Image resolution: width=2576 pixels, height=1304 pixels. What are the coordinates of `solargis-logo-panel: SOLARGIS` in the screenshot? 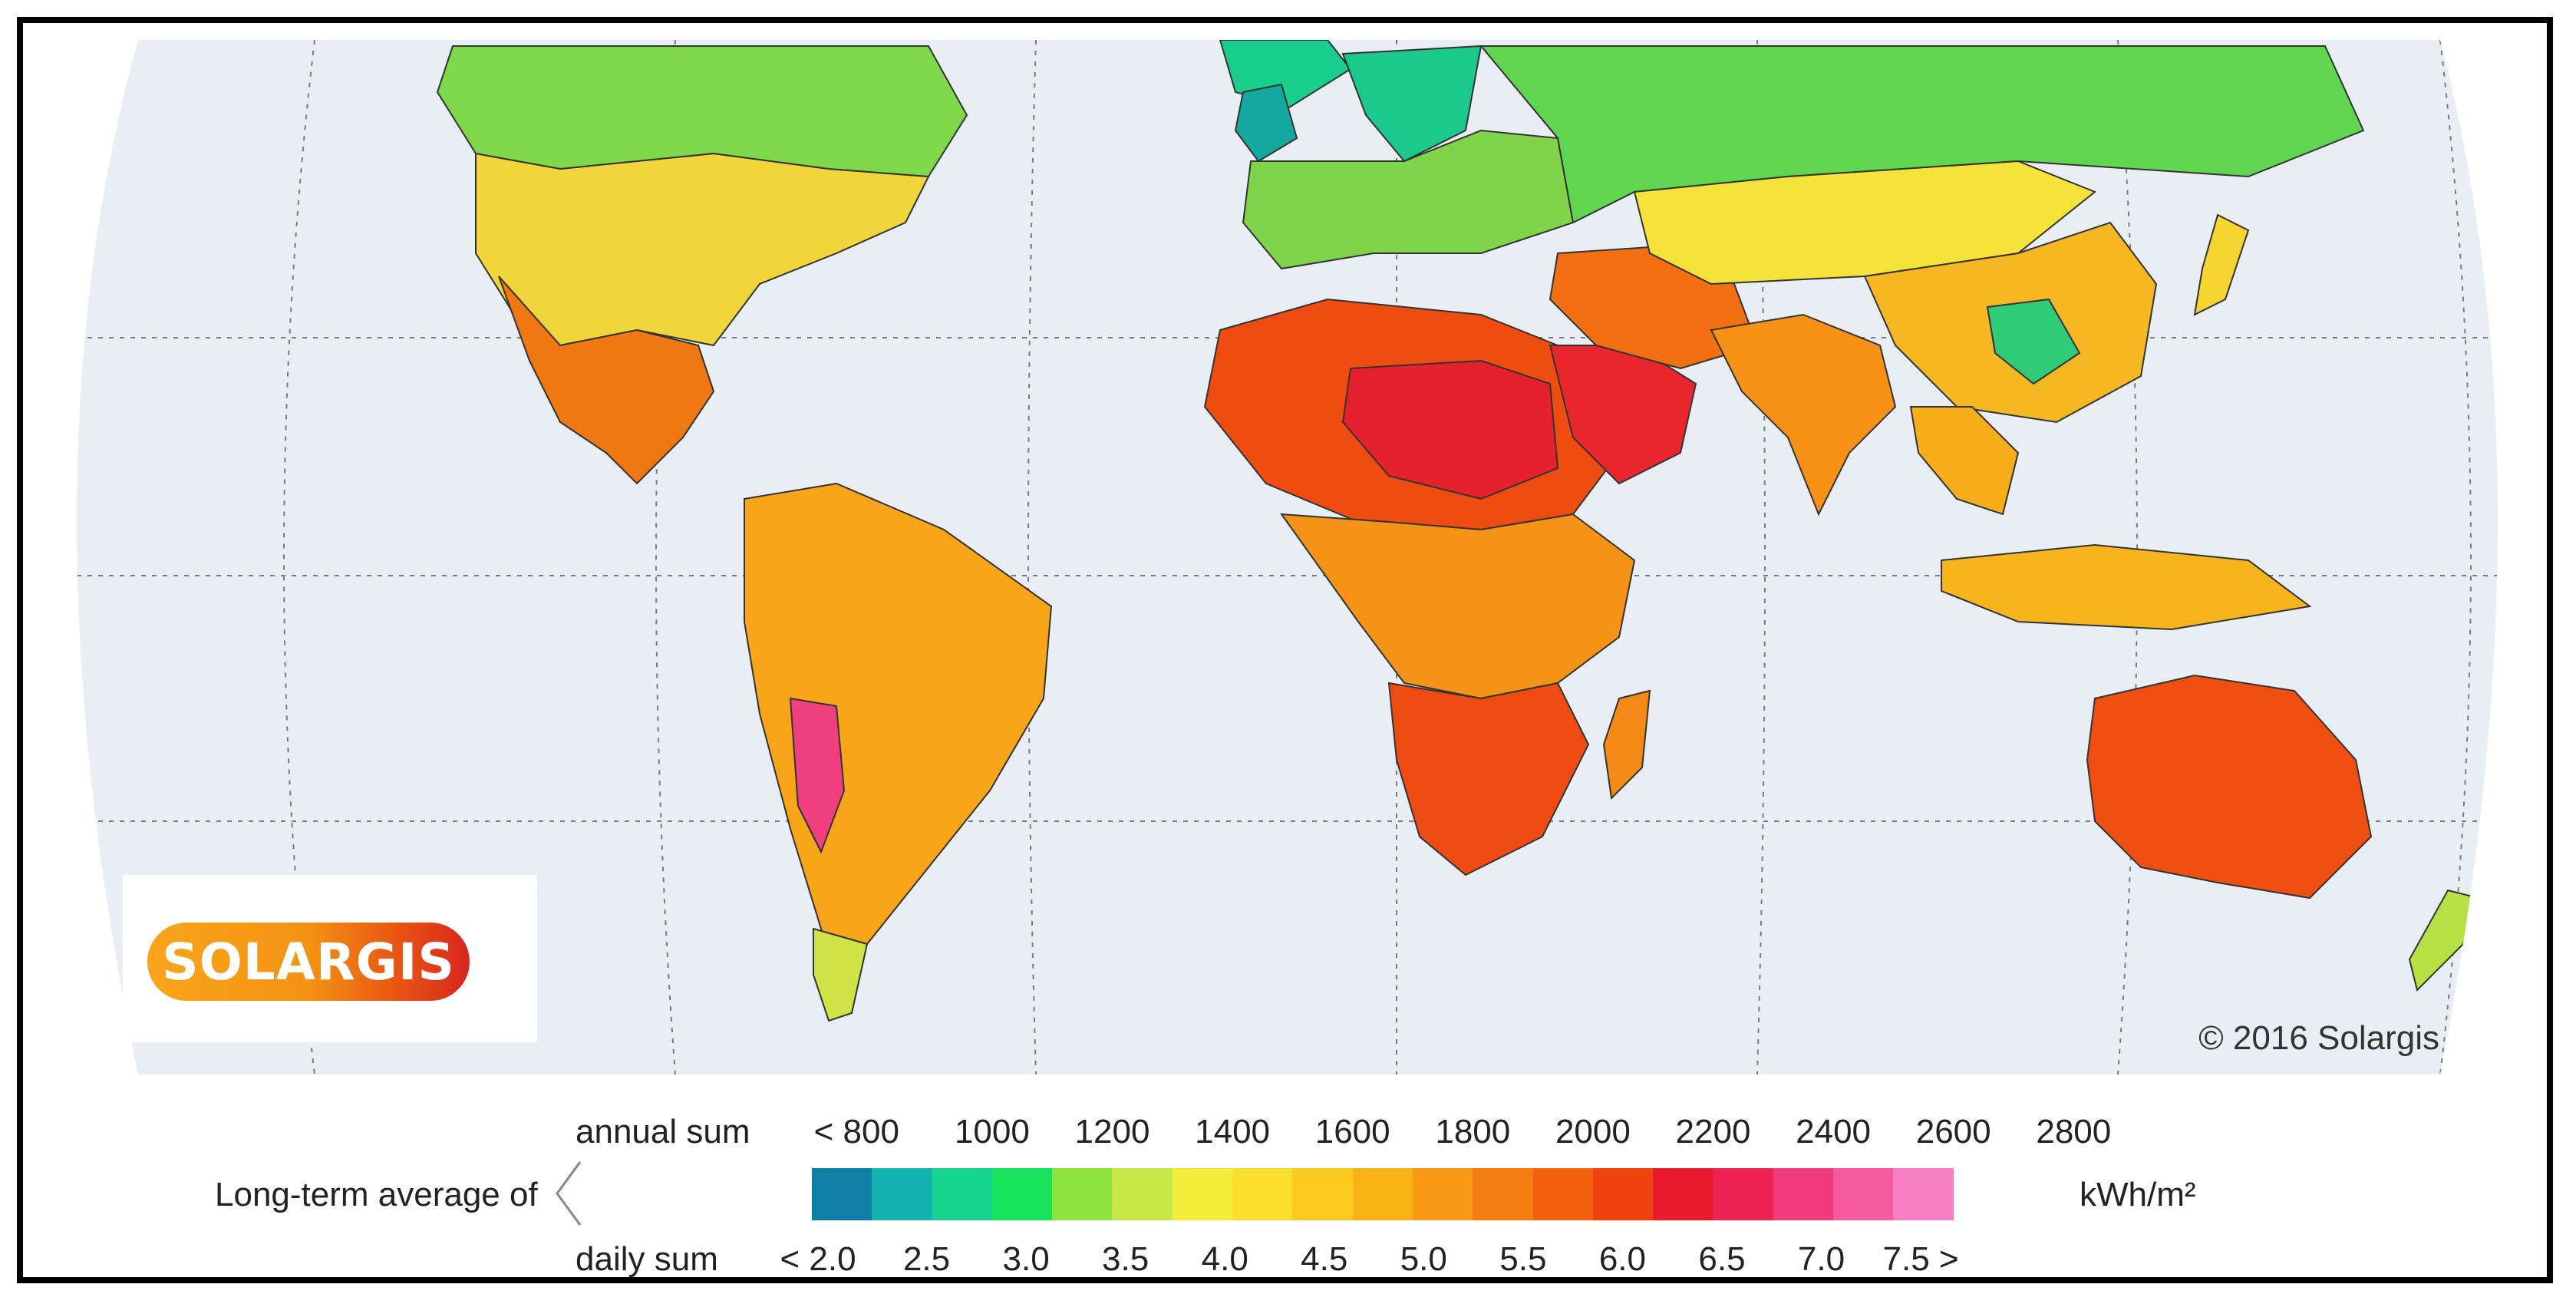 It's located at (330, 958).